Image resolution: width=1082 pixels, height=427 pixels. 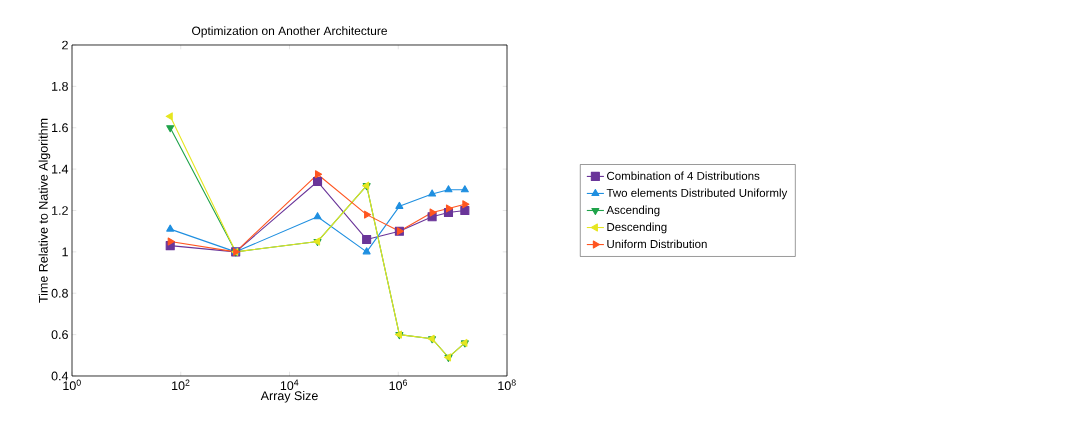 I want to click on y-tick-label: 2, so click(x=65, y=45).